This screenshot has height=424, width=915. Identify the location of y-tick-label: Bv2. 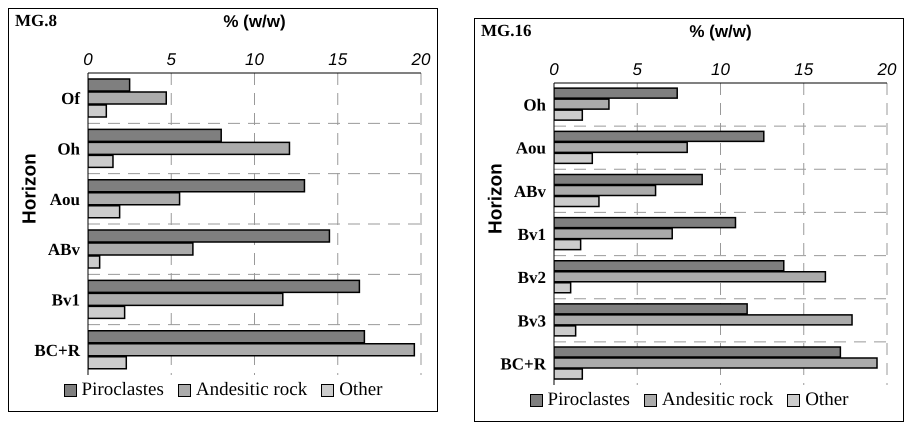
(532, 278).